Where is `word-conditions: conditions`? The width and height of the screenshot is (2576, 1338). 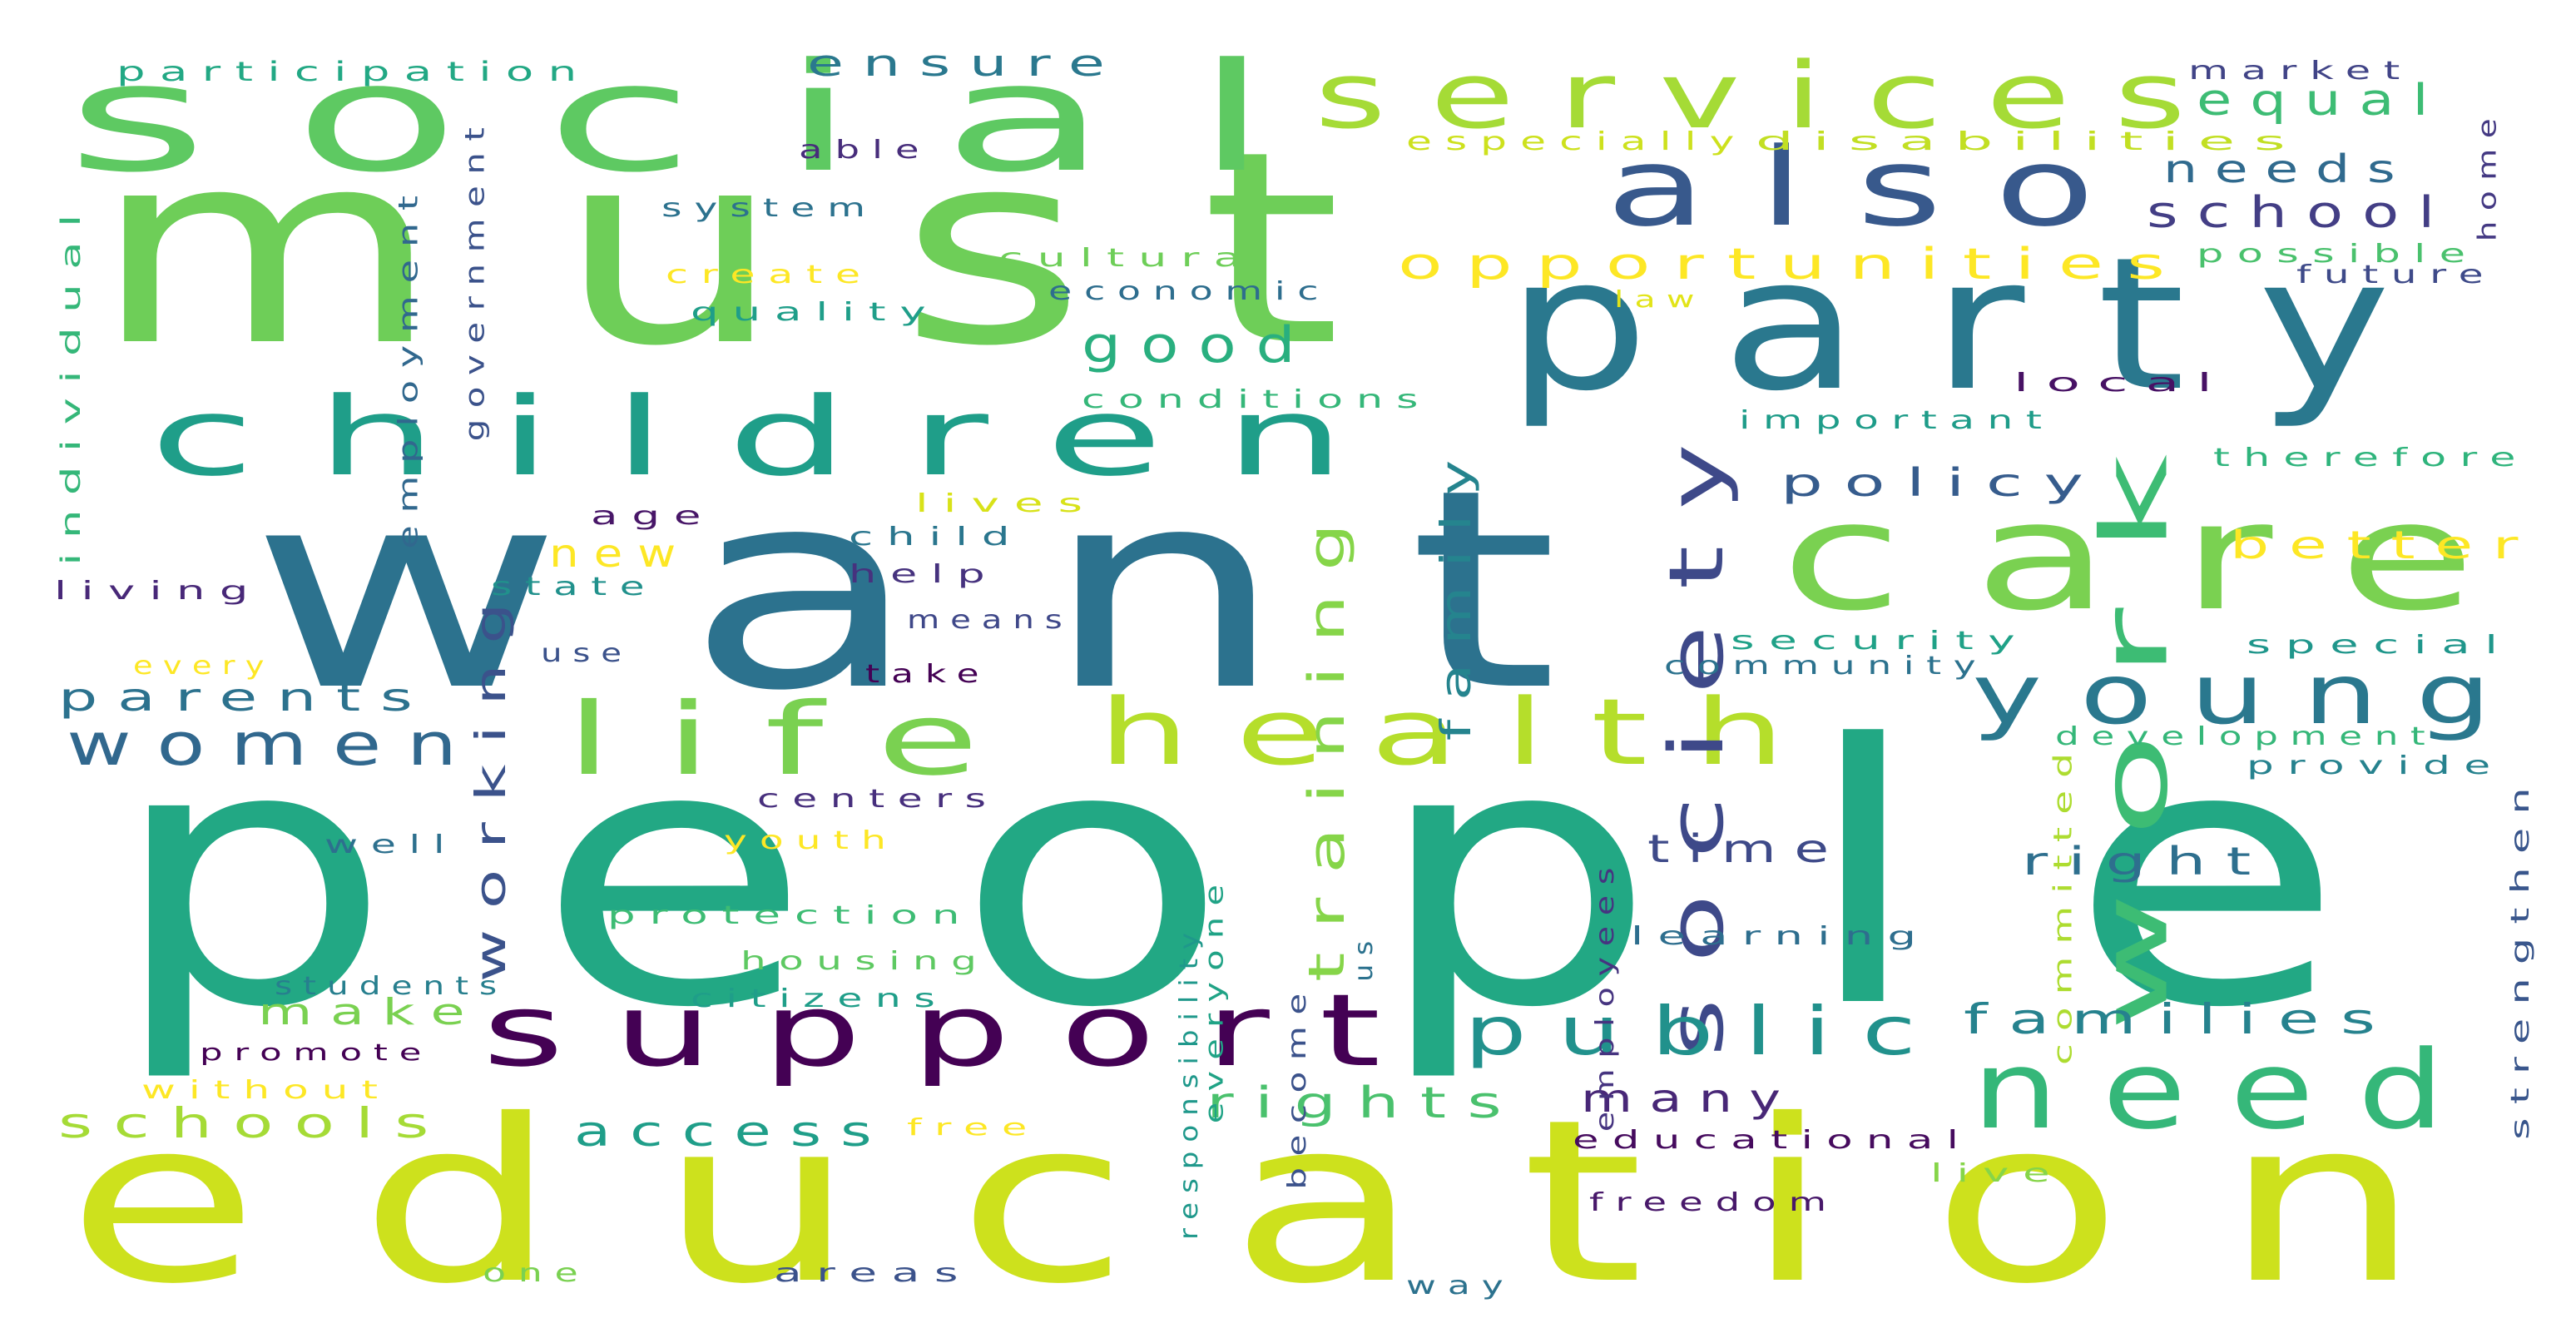
word-conditions: conditions is located at coordinates (1257, 399).